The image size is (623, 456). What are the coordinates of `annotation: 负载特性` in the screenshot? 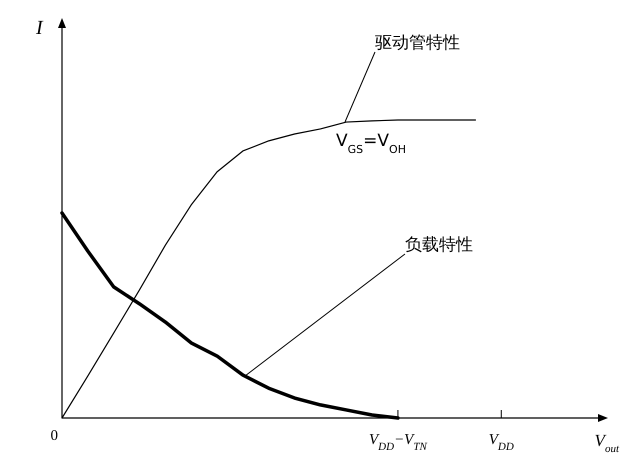 It's located at (439, 245).